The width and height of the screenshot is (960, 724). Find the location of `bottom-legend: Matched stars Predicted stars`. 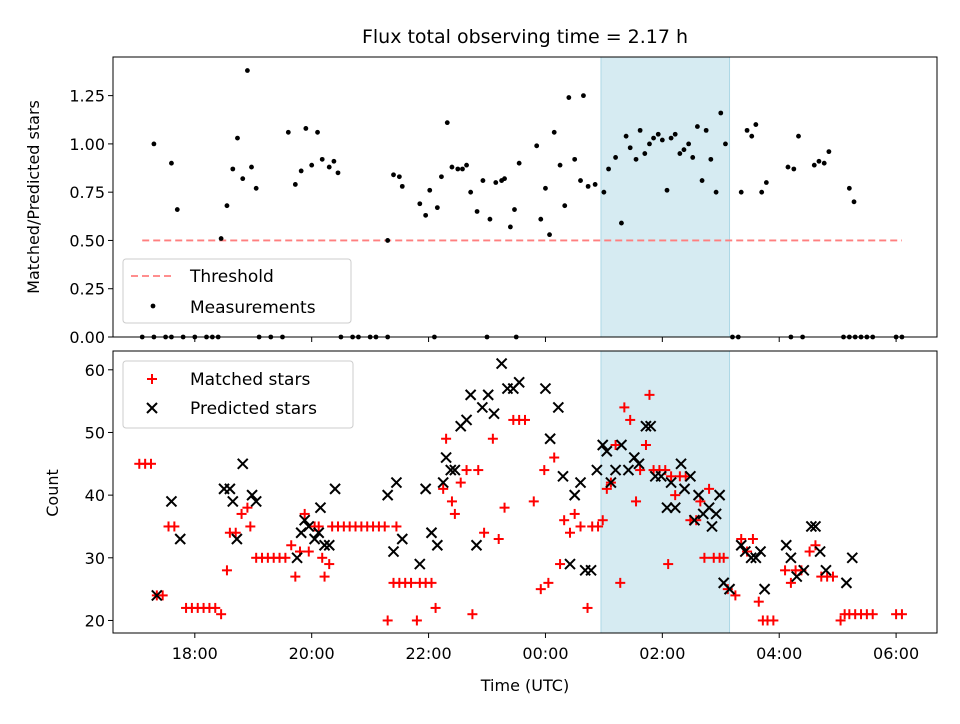

bottom-legend: Matched stars Predicted stars is located at coordinates (238, 394).